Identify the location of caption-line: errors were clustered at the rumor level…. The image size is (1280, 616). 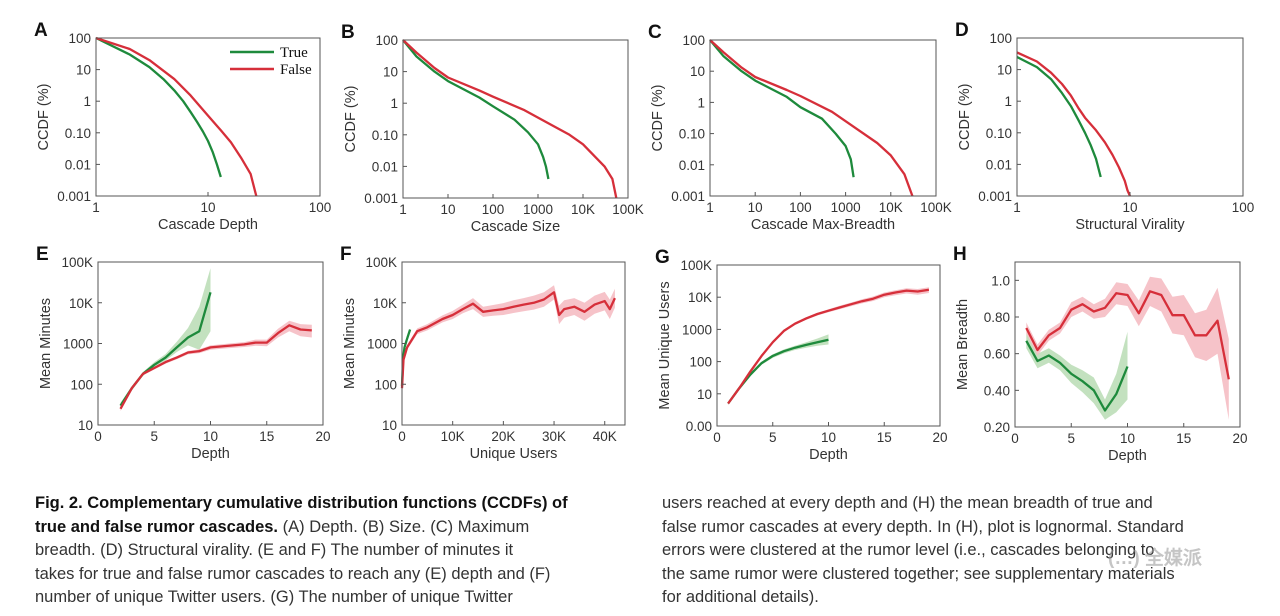
(908, 550).